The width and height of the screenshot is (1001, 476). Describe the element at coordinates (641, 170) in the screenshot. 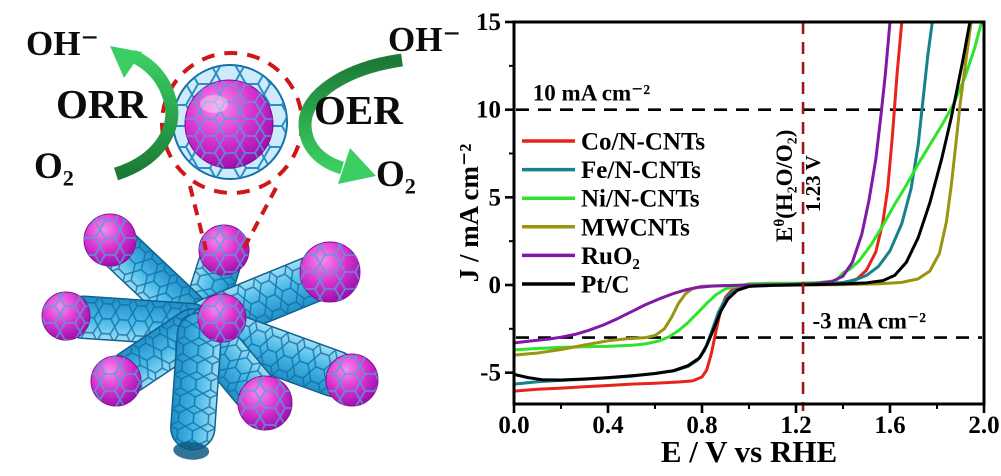

I see `legend-label-fe-n-cnts: Fe/N-CNTs` at that location.